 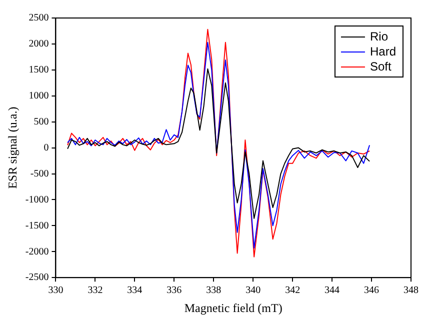 What do you see at coordinates (372, 290) in the screenshot?
I see `x-tick-label: 346` at bounding box center [372, 290].